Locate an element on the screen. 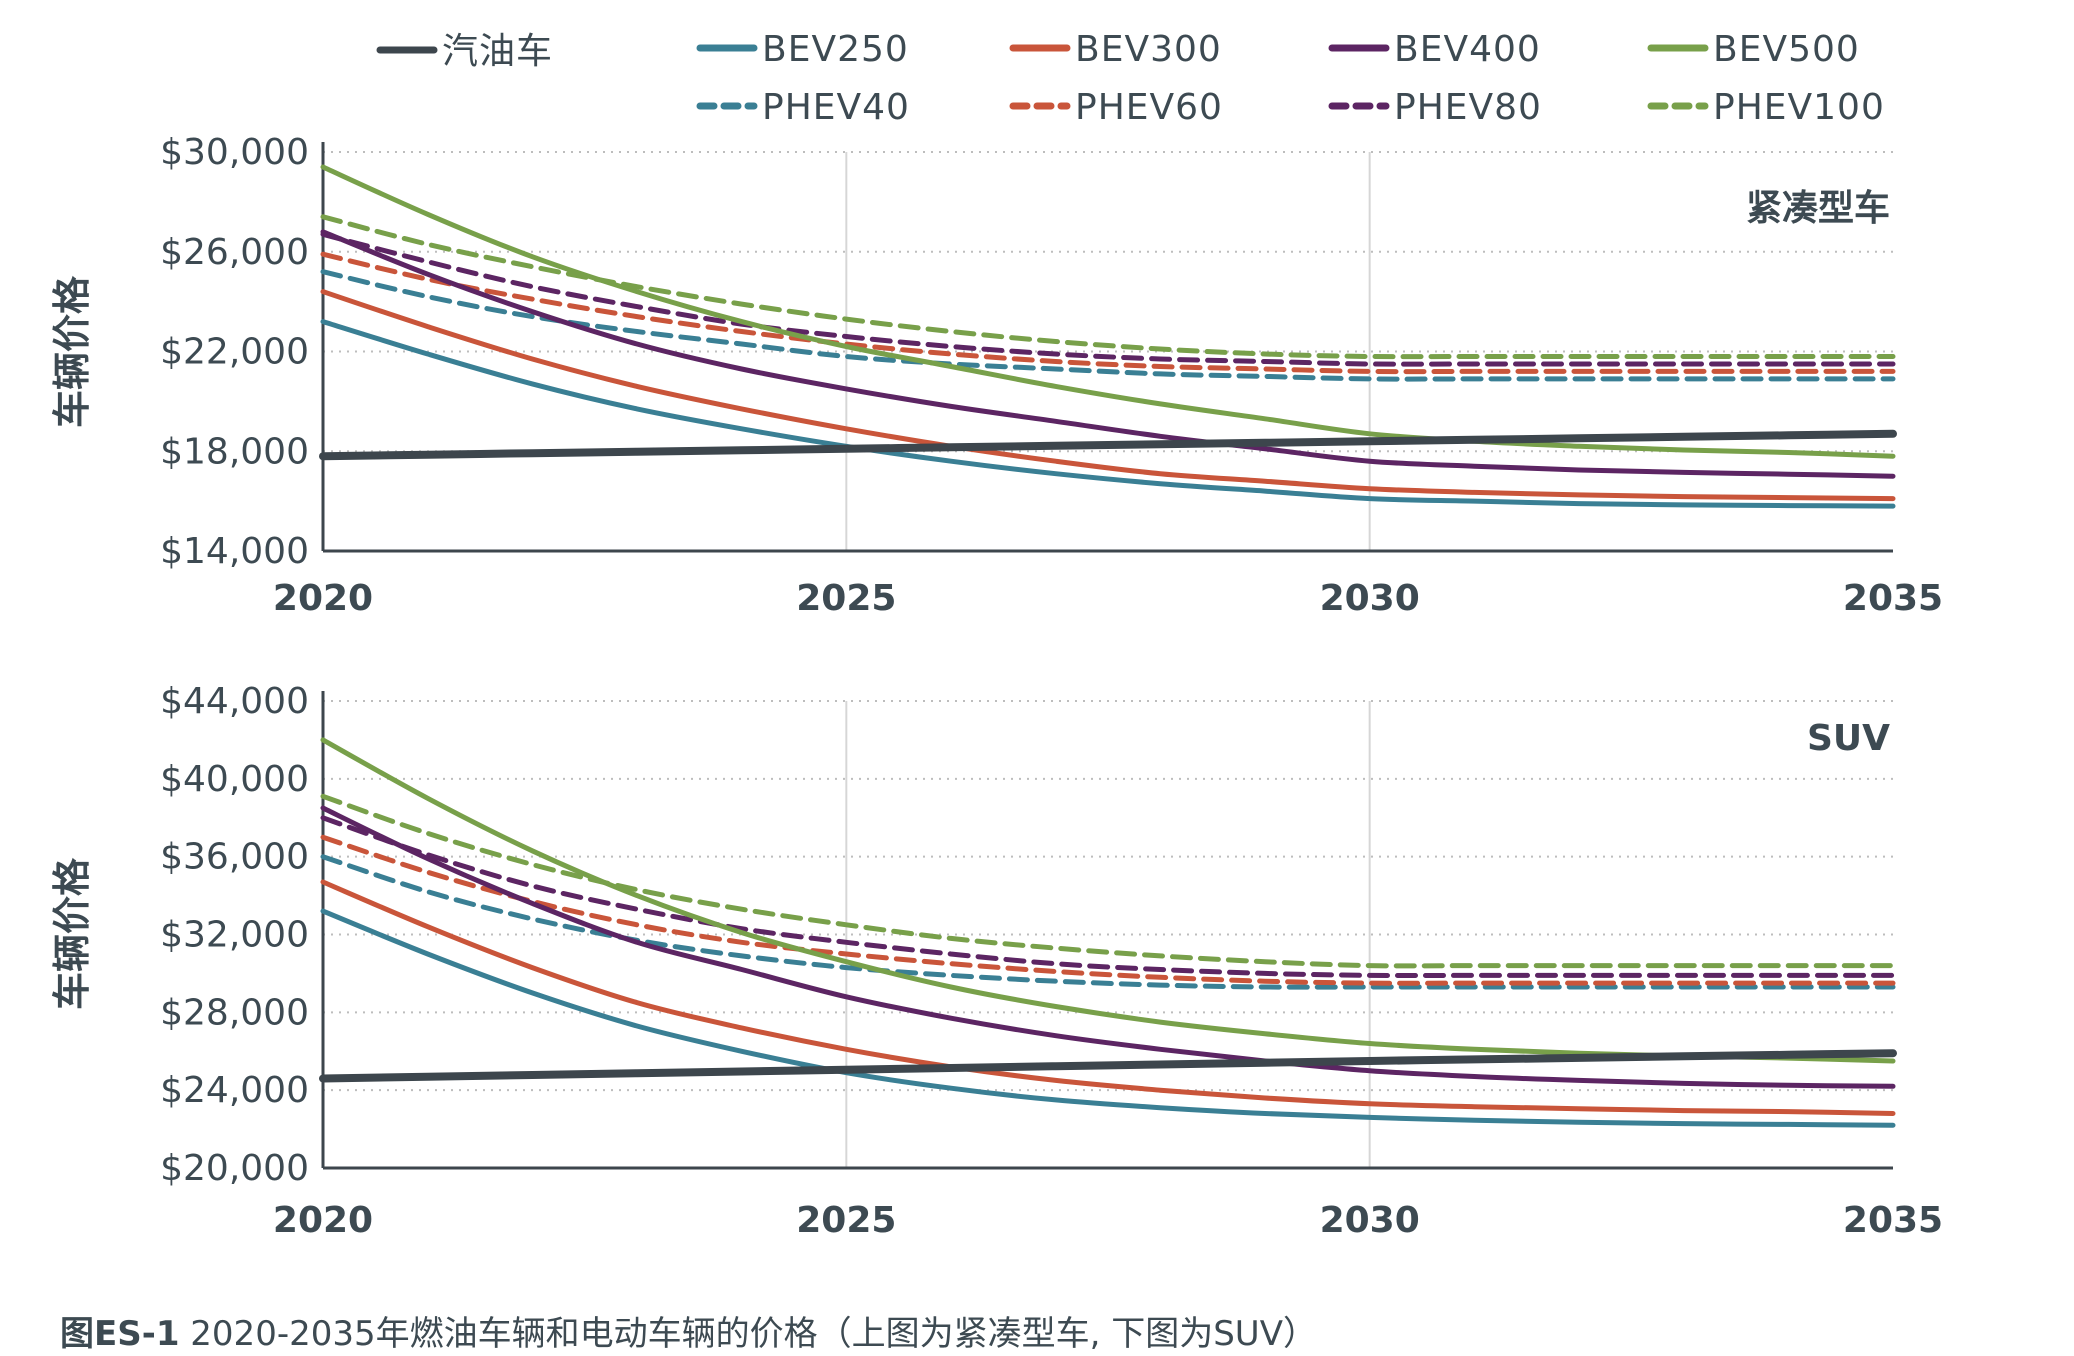 The width and height of the screenshot is (2074, 1356). legend-label-phev100: PHEV100 is located at coordinates (1799, 107).